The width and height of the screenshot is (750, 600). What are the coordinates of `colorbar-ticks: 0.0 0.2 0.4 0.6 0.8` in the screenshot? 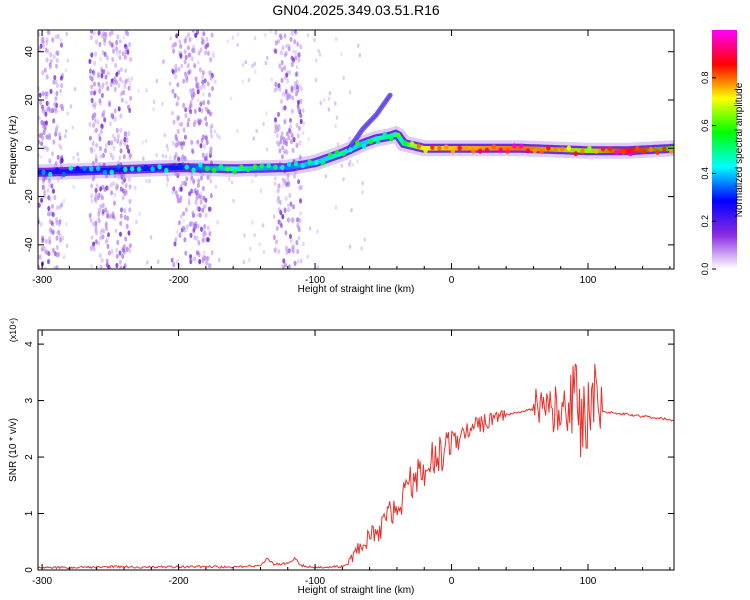 It's located at (708, 173).